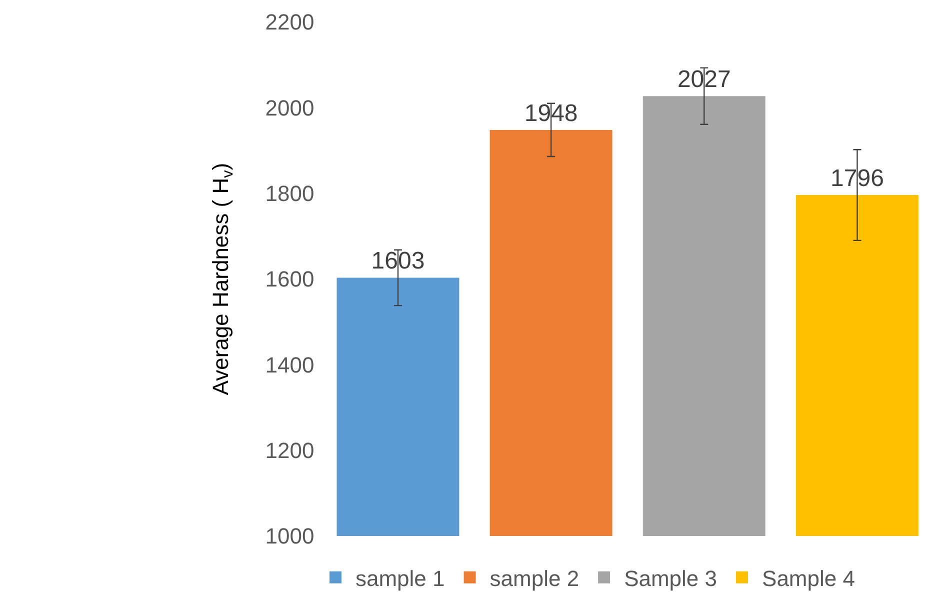  I want to click on y-tick-label: 1200, so click(289, 451).